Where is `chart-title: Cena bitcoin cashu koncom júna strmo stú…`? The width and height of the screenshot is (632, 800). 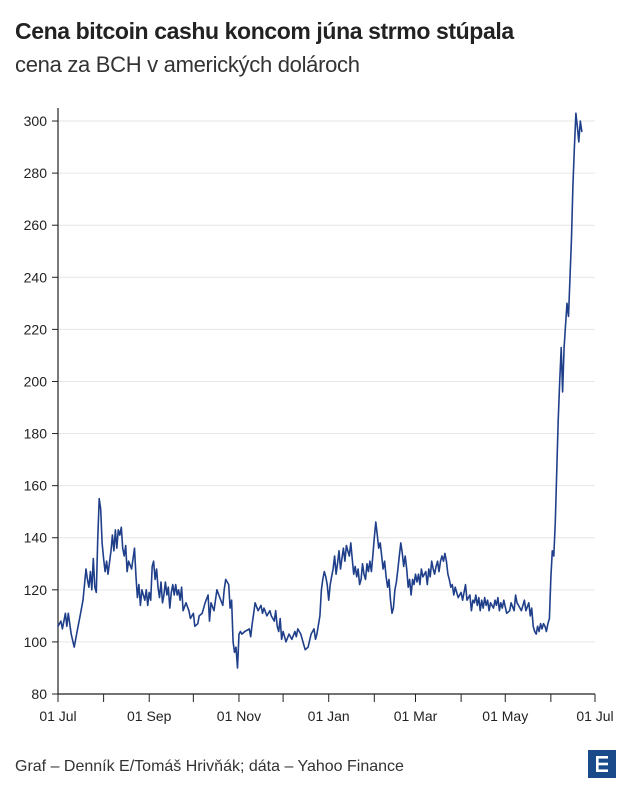 chart-title: Cena bitcoin cashu koncom júna strmo stú… is located at coordinates (264, 31).